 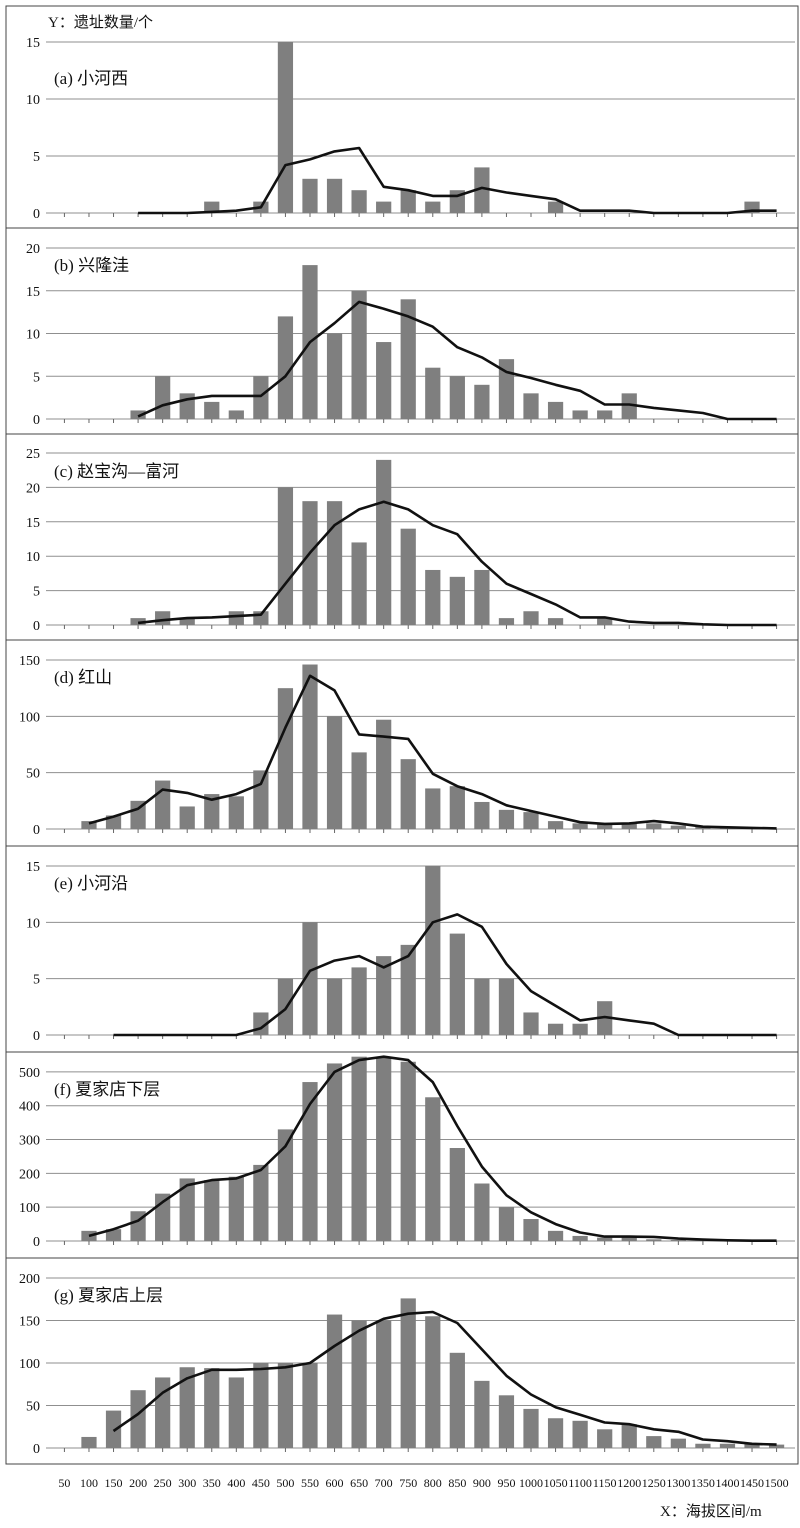 What do you see at coordinates (29, 1322) in the screenshot?
I see `y-tick-label: 150` at bounding box center [29, 1322].